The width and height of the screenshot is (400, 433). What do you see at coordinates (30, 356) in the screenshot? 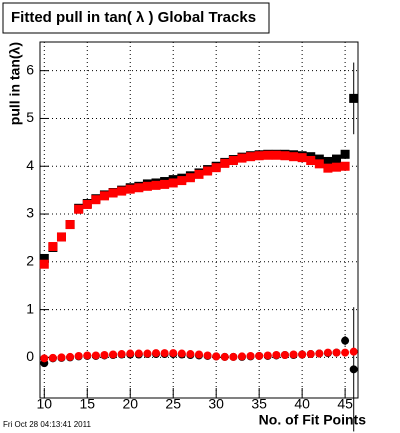
I see `y-tick-label: 0` at bounding box center [30, 356].